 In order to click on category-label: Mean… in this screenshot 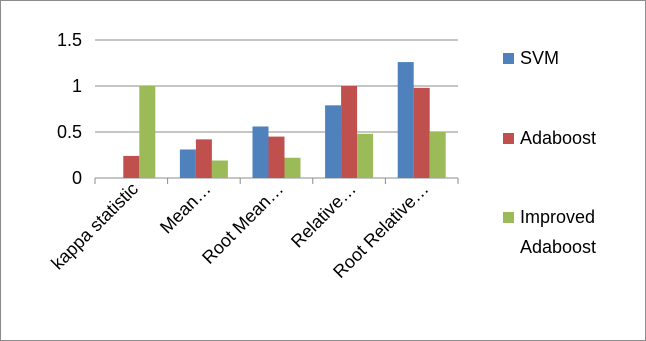, I will do `click(185, 208)`.